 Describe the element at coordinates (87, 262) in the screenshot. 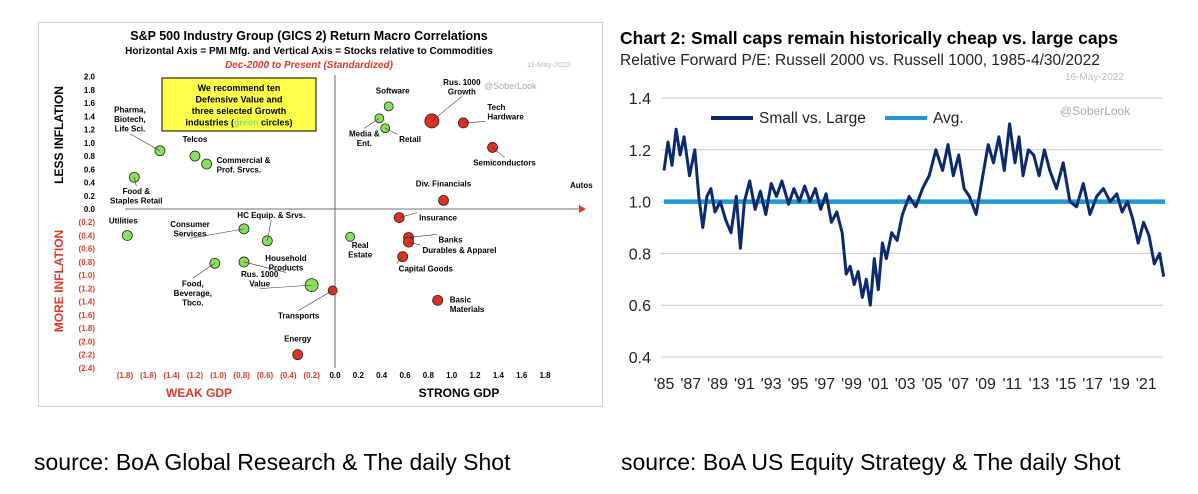

I see `y-tick-label: (0.8)` at that location.